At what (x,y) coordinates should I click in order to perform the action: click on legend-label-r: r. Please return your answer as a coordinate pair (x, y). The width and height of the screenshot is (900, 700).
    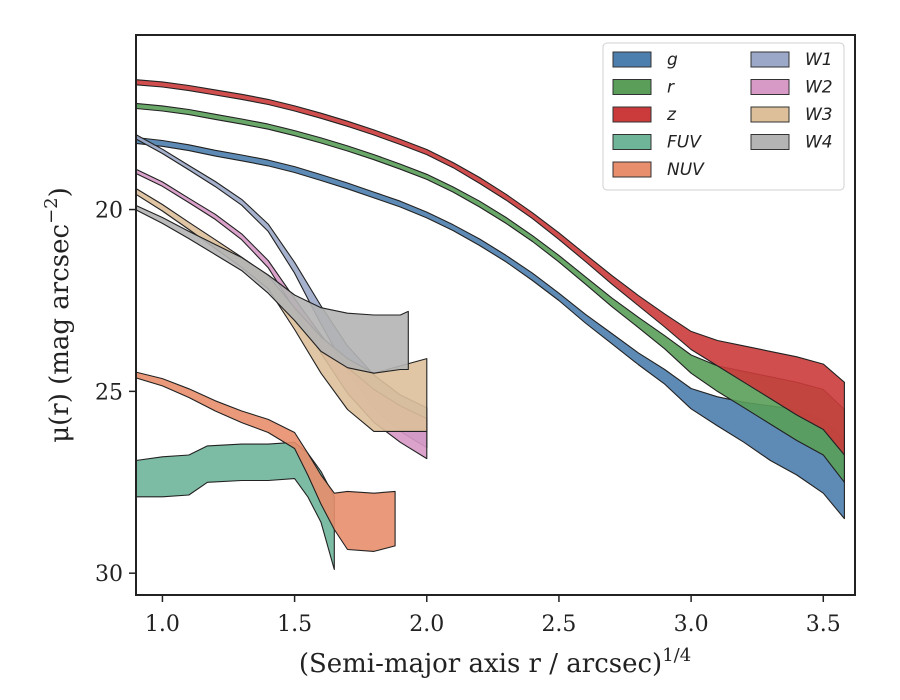
    Looking at the image, I should click on (671, 88).